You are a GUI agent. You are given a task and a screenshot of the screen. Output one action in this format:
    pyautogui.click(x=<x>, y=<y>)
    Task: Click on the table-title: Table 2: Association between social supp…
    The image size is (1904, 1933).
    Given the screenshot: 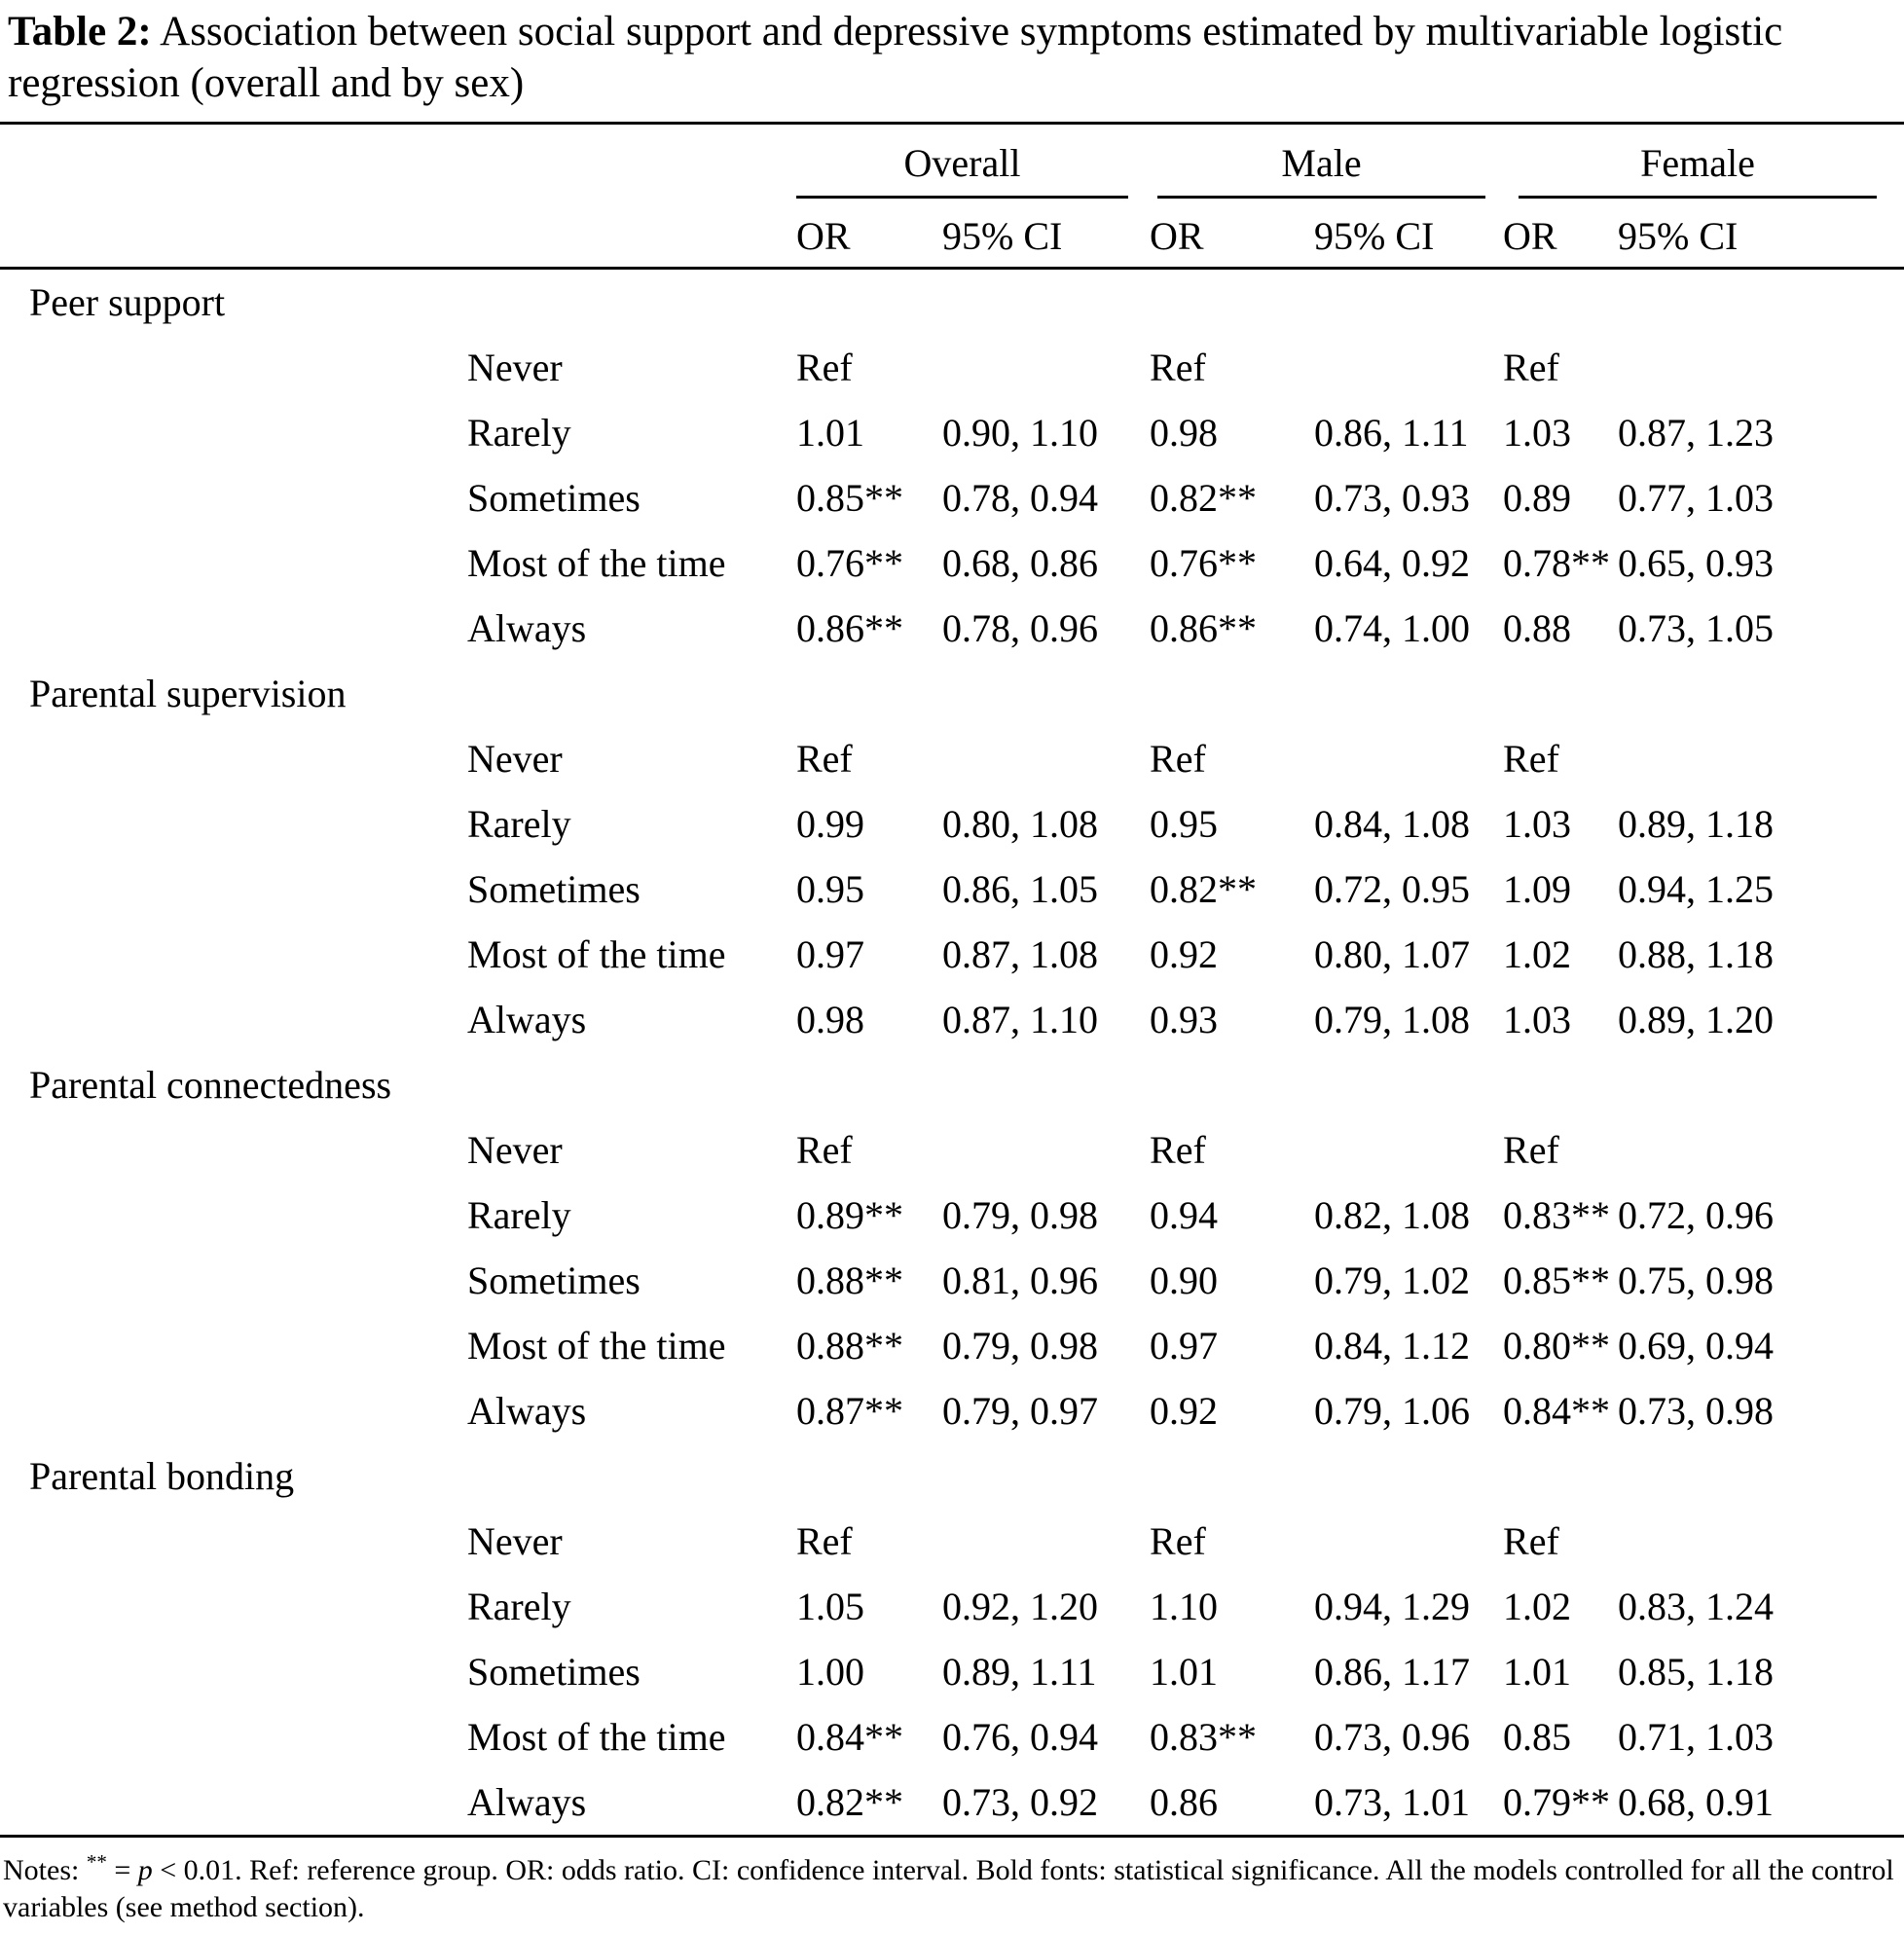 What is the action you would take?
    pyautogui.click(x=952, y=61)
    